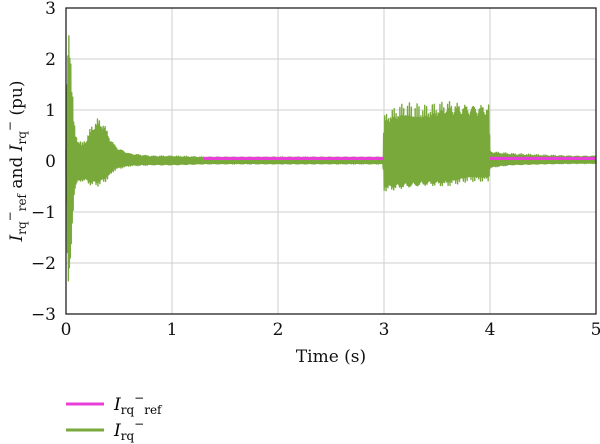  Describe the element at coordinates (490, 330) in the screenshot. I see `x-tick-label-4: 4` at that location.